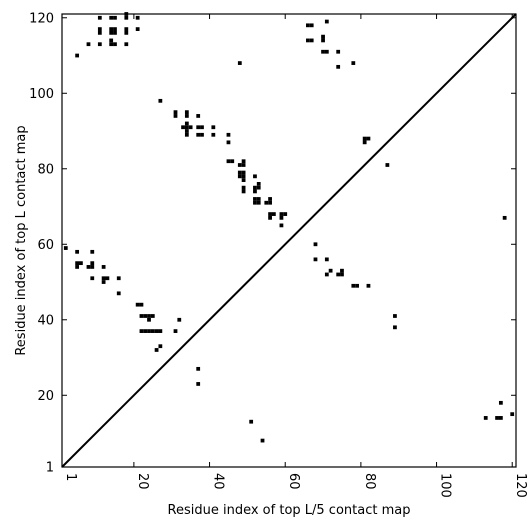 The height and width of the screenshot is (531, 531). Describe the element at coordinates (289, 510) in the screenshot. I see `x-axis-label: Residue index of top L/5 contact map` at that location.